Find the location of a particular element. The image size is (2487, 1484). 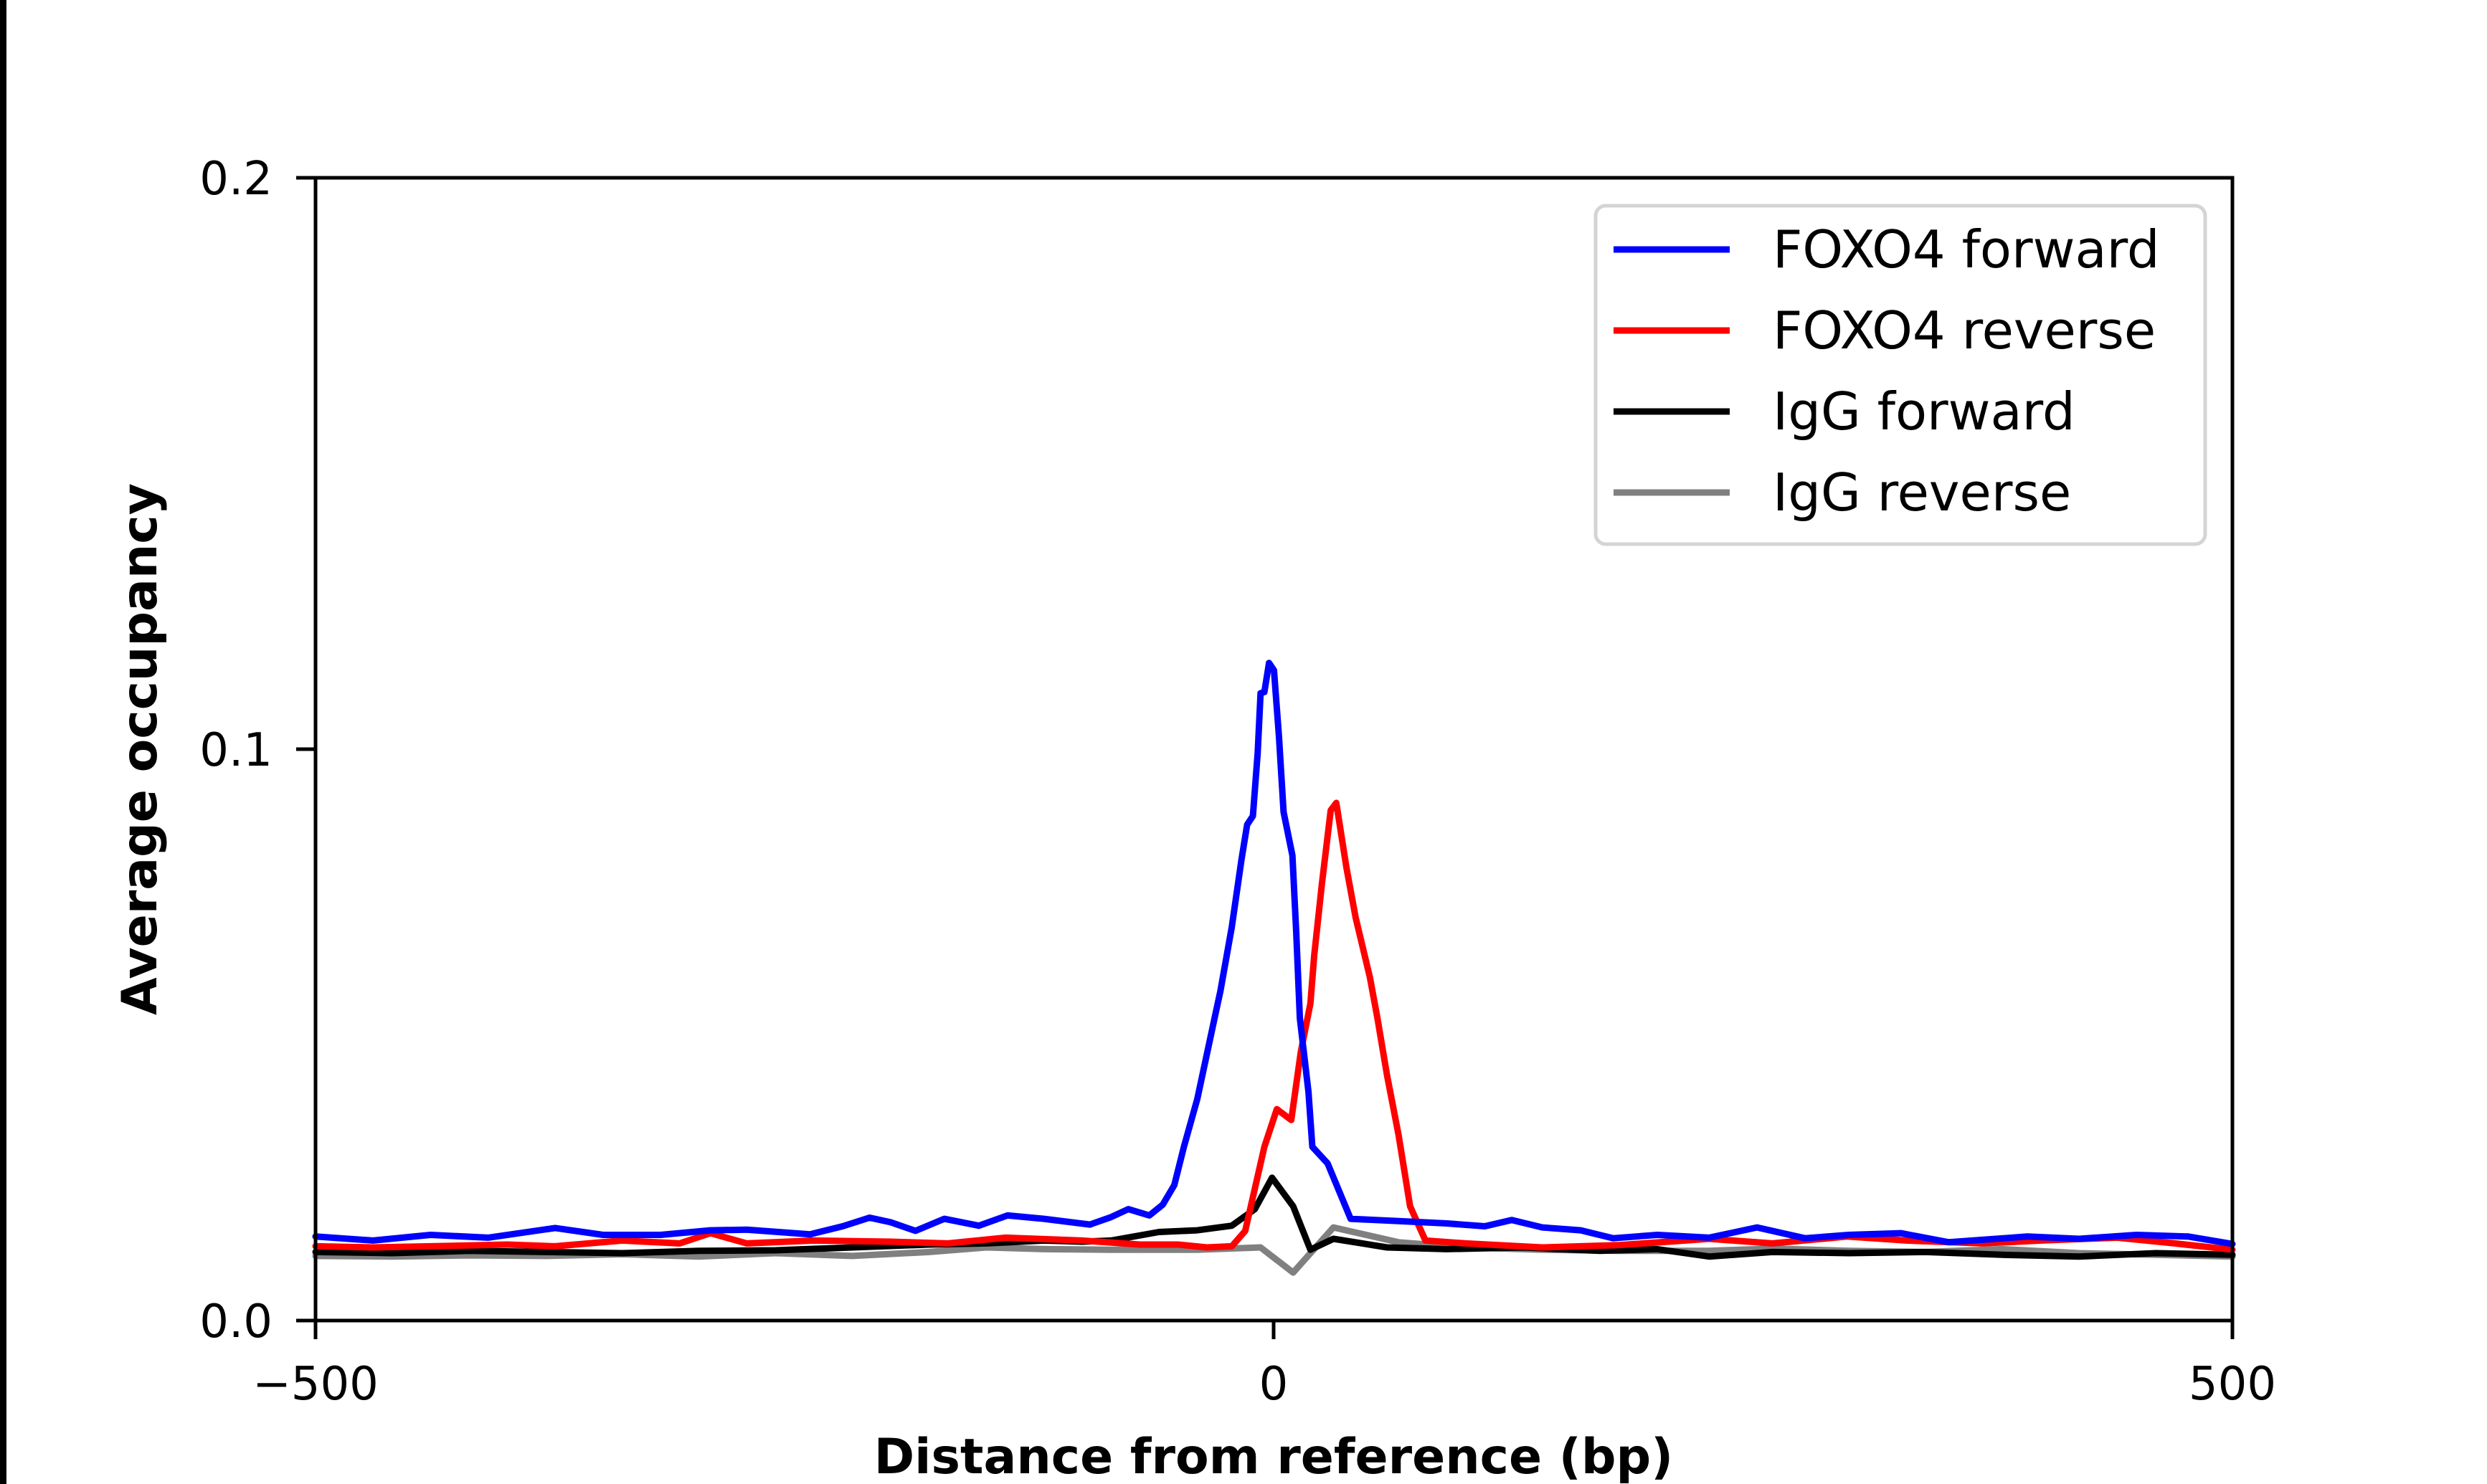

legend-label-igg-reverse: IgG reverse is located at coordinates (1922, 493).